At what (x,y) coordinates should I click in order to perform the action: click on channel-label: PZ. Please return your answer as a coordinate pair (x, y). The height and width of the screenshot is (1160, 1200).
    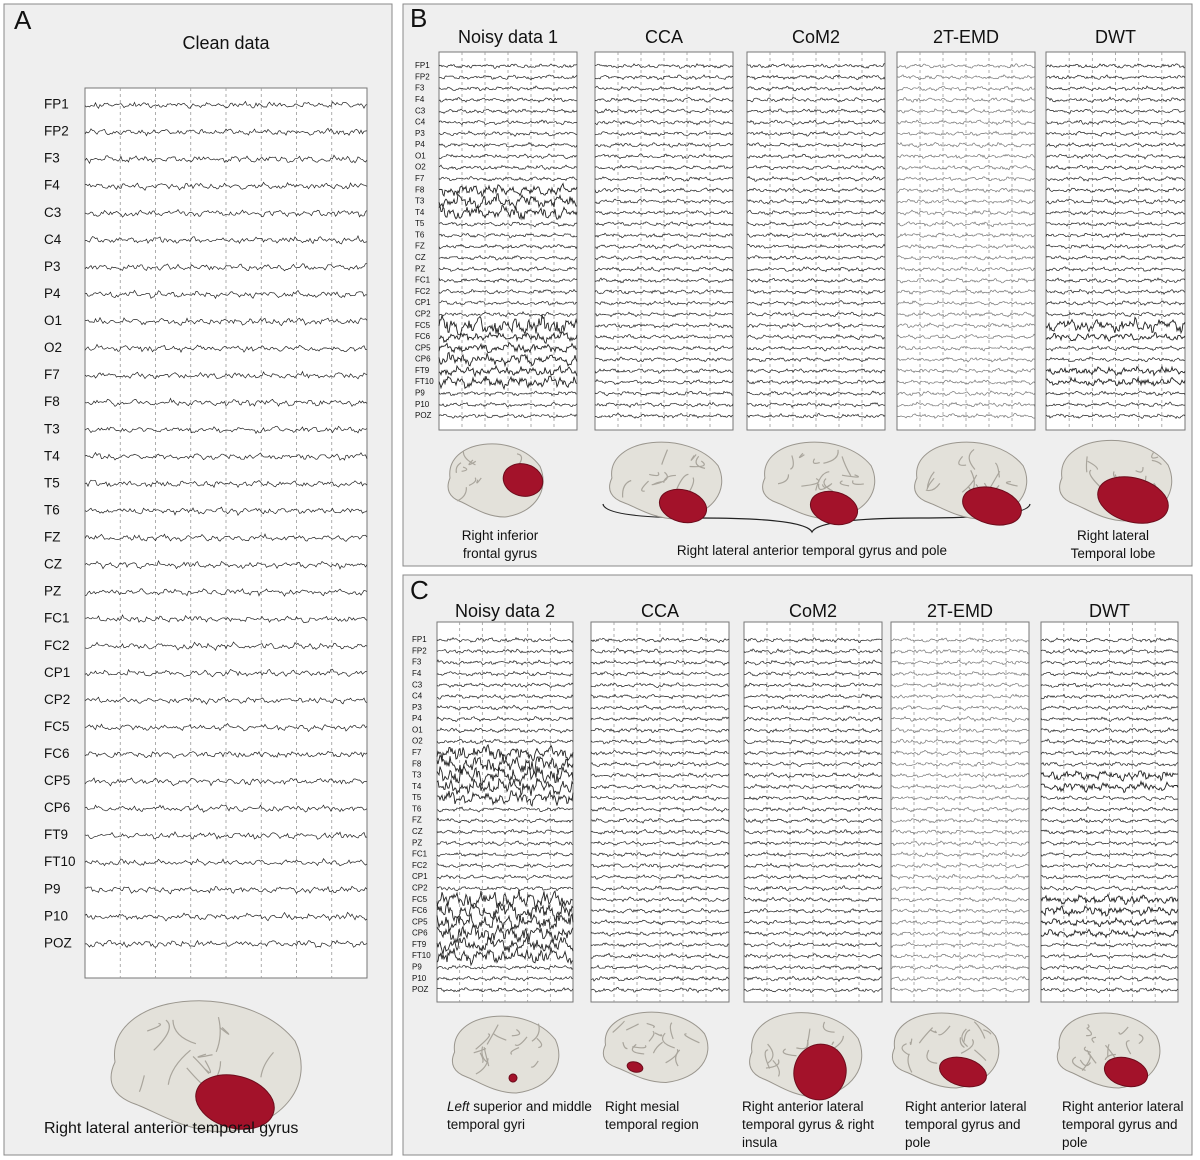
    Looking at the image, I should click on (52, 591).